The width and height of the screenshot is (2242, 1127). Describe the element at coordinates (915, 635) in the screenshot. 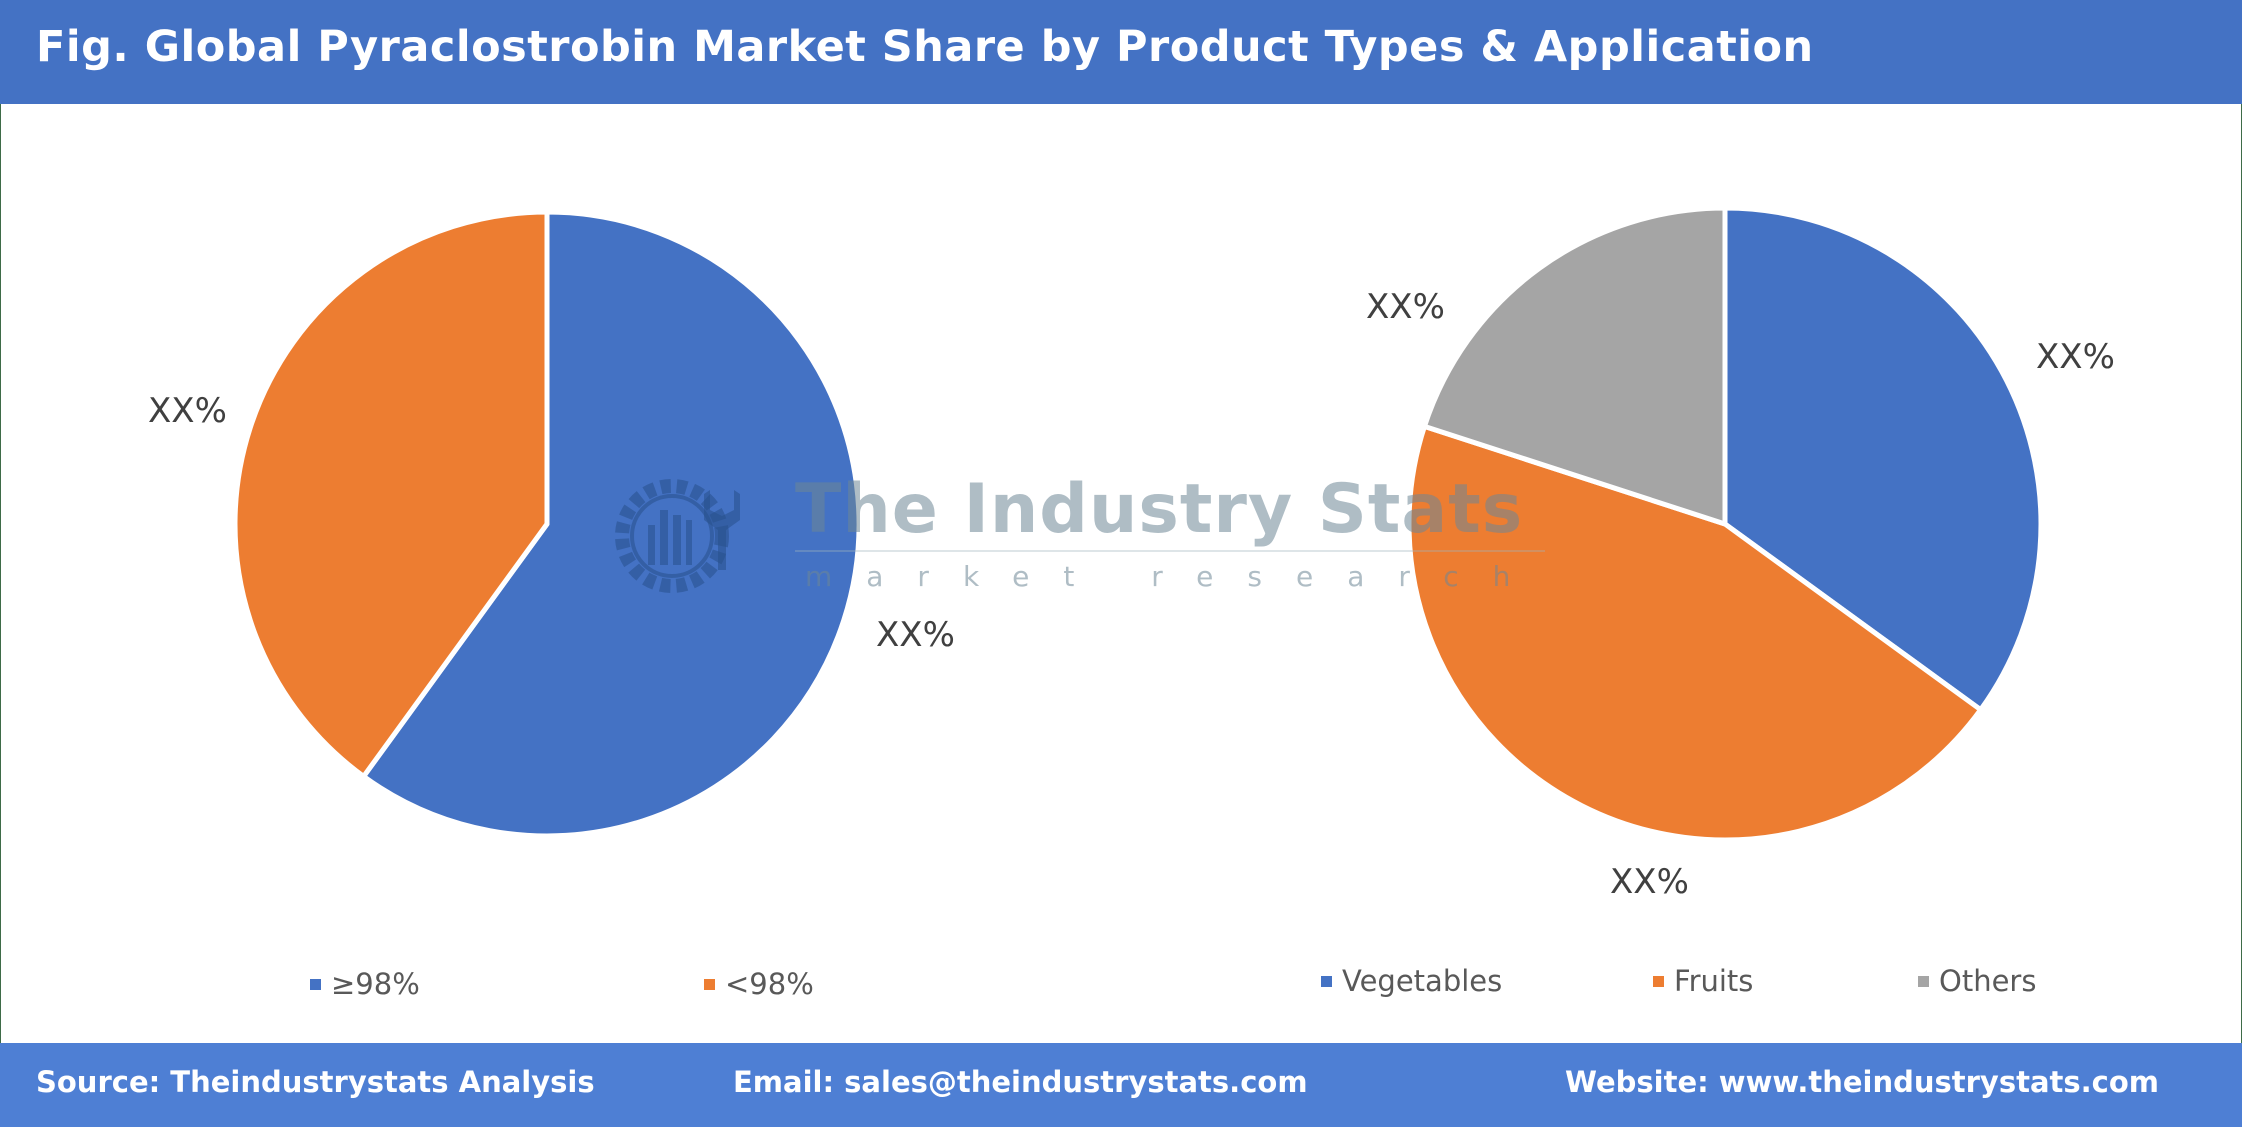

I see `data-label-pie1-ge98: XX%` at that location.